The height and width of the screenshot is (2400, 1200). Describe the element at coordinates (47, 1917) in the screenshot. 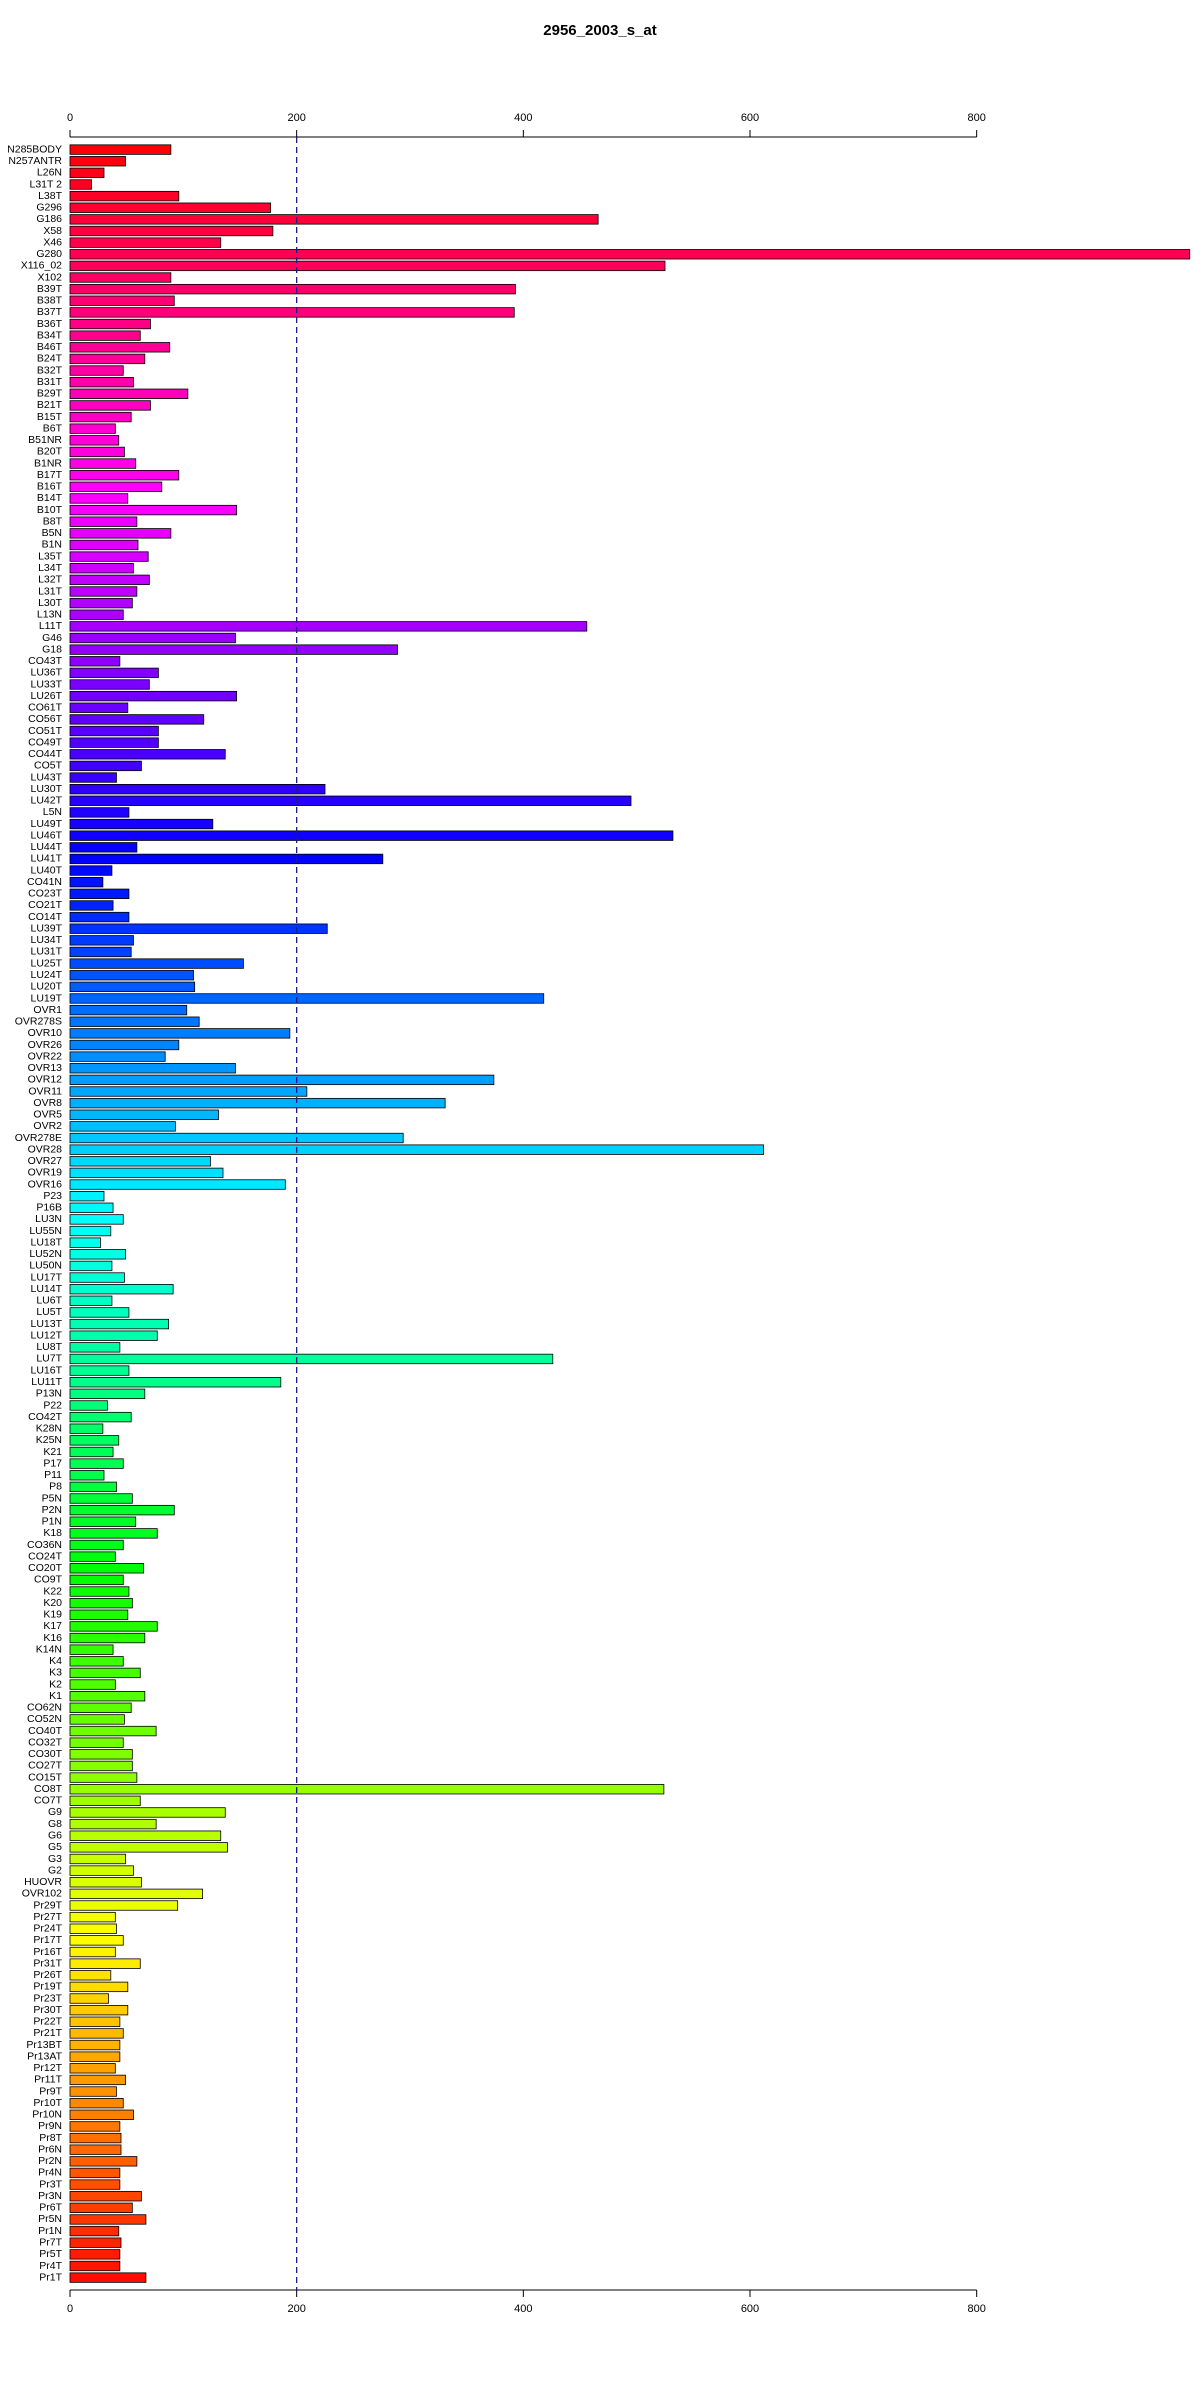

I see `y-tick-label: Pr27T` at that location.